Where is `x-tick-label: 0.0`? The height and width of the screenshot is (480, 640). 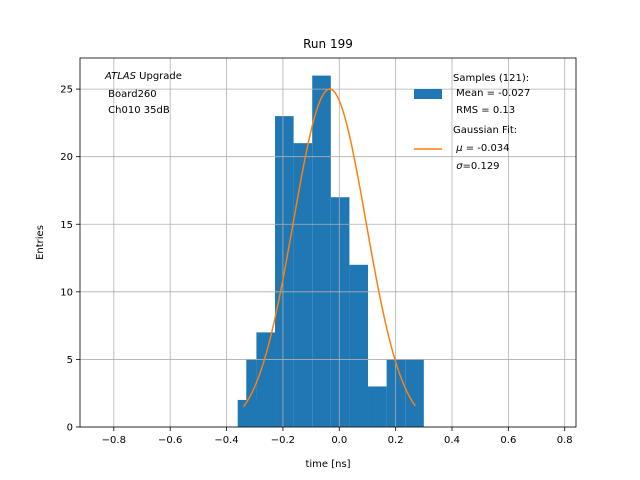
x-tick-label: 0.0 is located at coordinates (339, 440).